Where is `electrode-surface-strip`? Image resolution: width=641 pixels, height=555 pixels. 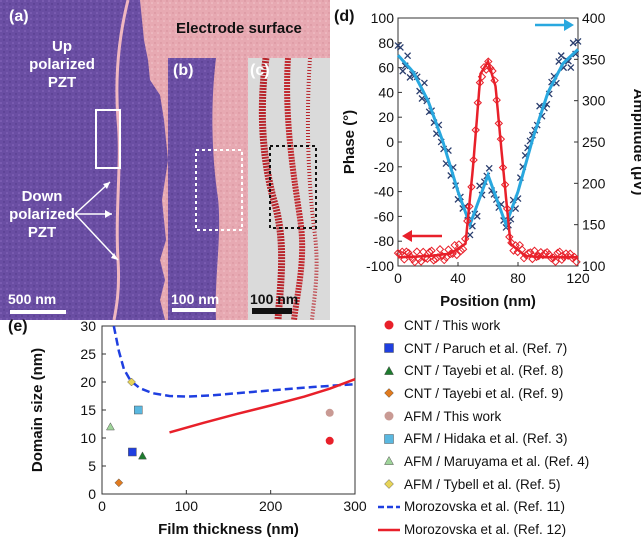 electrode-surface-strip is located at coordinates (255, 29).